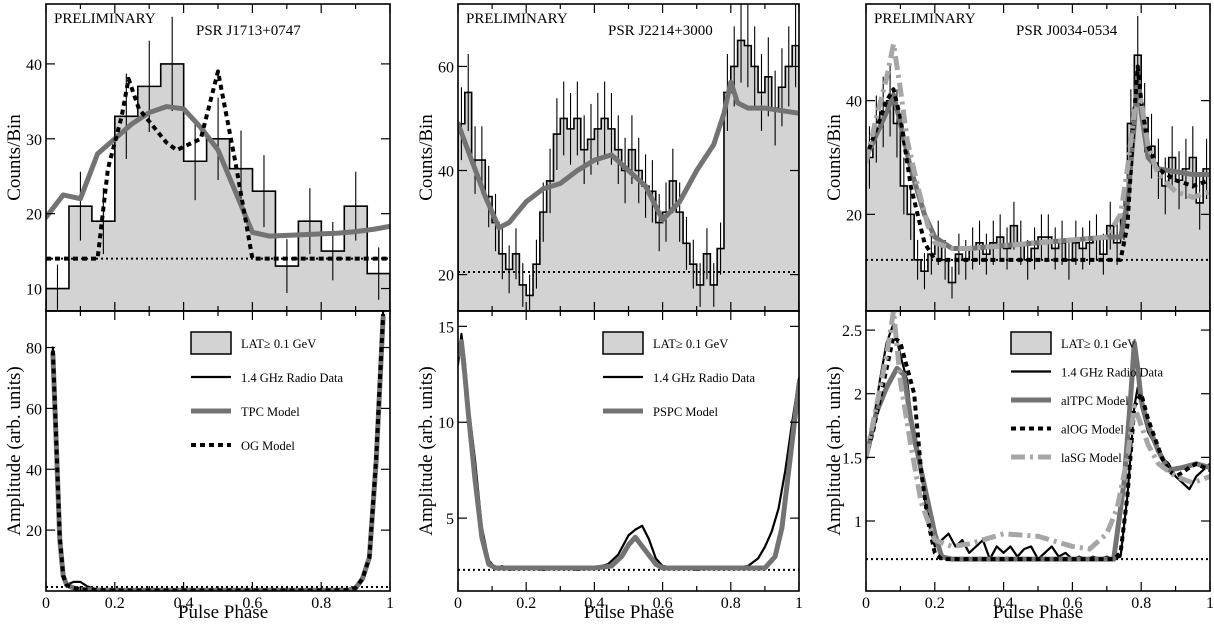  Describe the element at coordinates (34, 140) in the screenshot. I see `y-tick-label: 30` at that location.